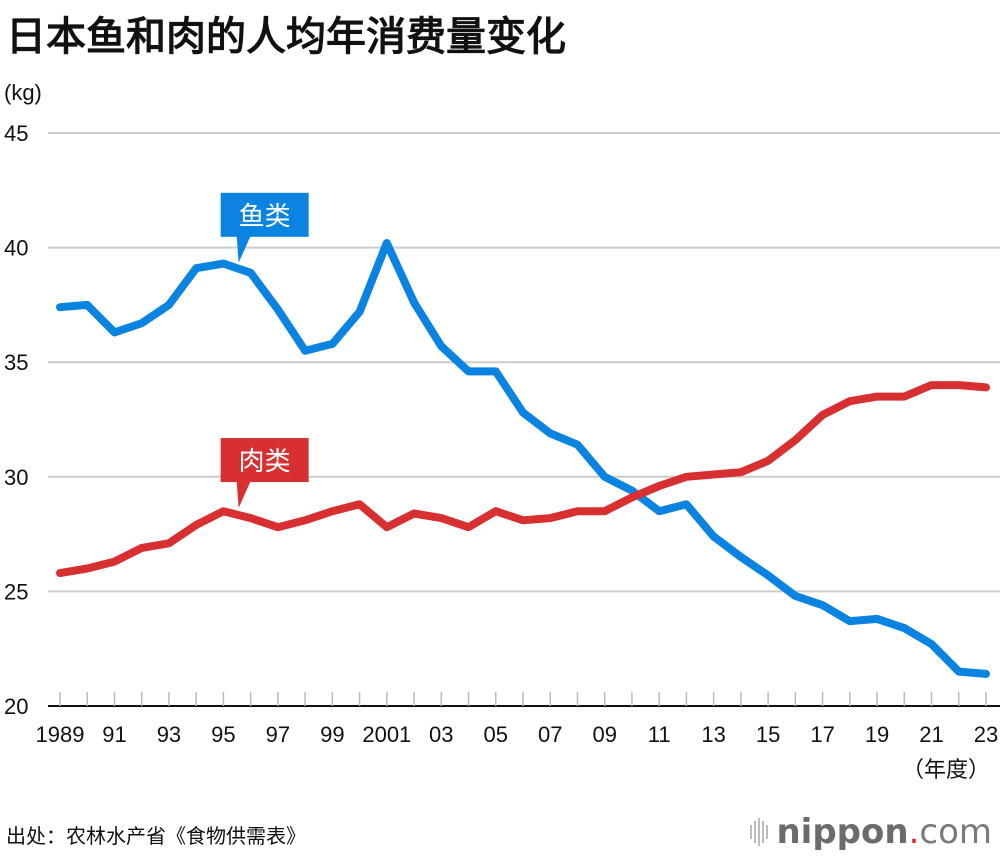 The width and height of the screenshot is (1000, 856). Describe the element at coordinates (60, 734) in the screenshot. I see `x-tick-label: 1989` at that location.